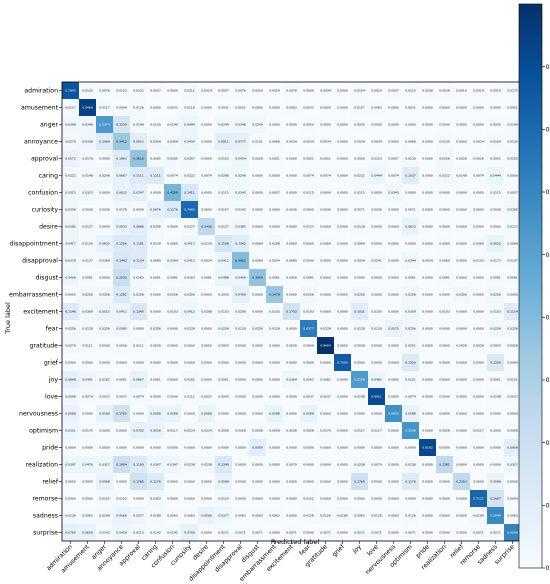 The height and width of the screenshot is (584, 550). What do you see at coordinates (325, 329) in the screenshot?
I see `cell-value-label: 0.0128` at bounding box center [325, 329].